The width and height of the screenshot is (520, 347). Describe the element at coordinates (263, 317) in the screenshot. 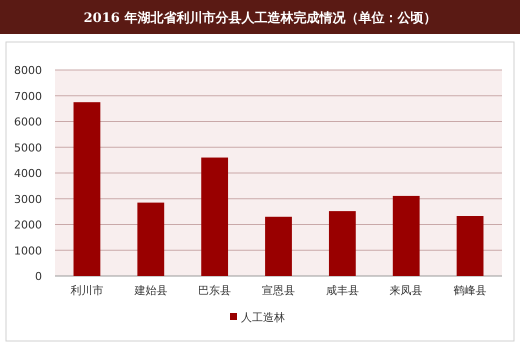

I see `legend-label: 人工造林` at that location.